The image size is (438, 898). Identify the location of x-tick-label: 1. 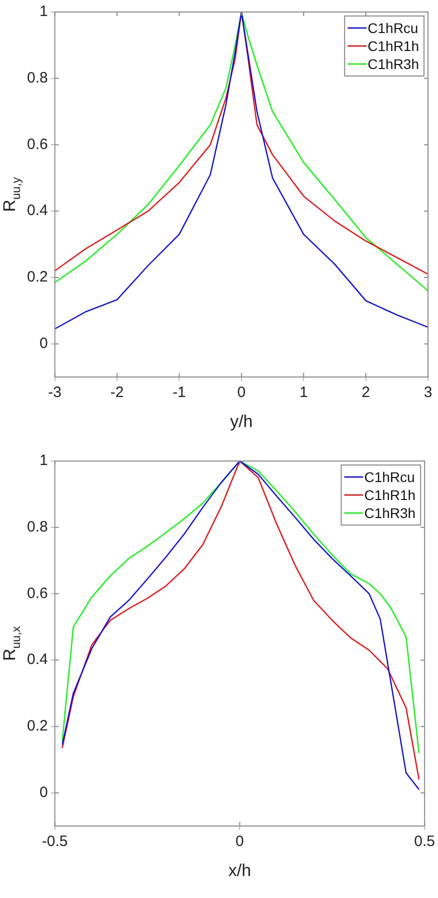
(303, 393).